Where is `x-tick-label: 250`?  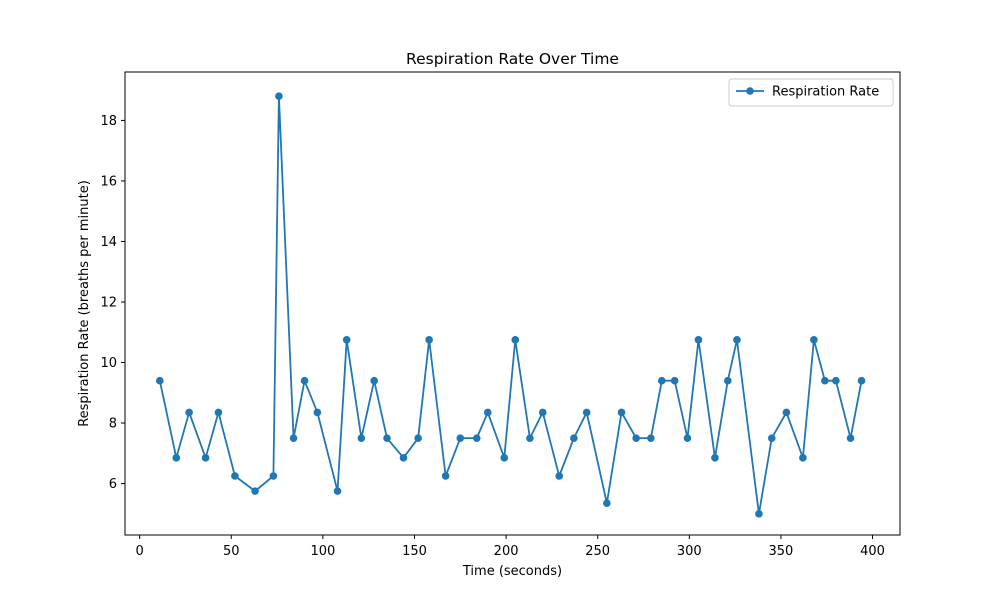
x-tick-label: 250 is located at coordinates (597, 551).